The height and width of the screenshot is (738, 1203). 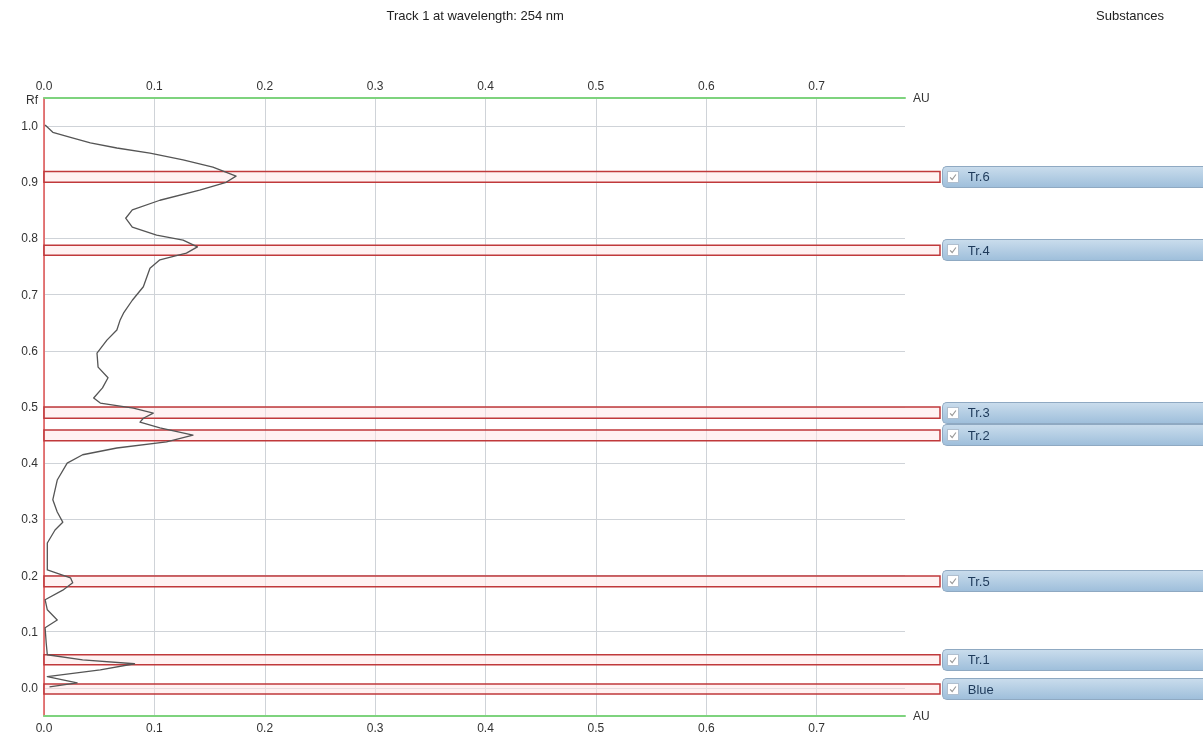 I want to click on line-series, so click(x=140, y=406).